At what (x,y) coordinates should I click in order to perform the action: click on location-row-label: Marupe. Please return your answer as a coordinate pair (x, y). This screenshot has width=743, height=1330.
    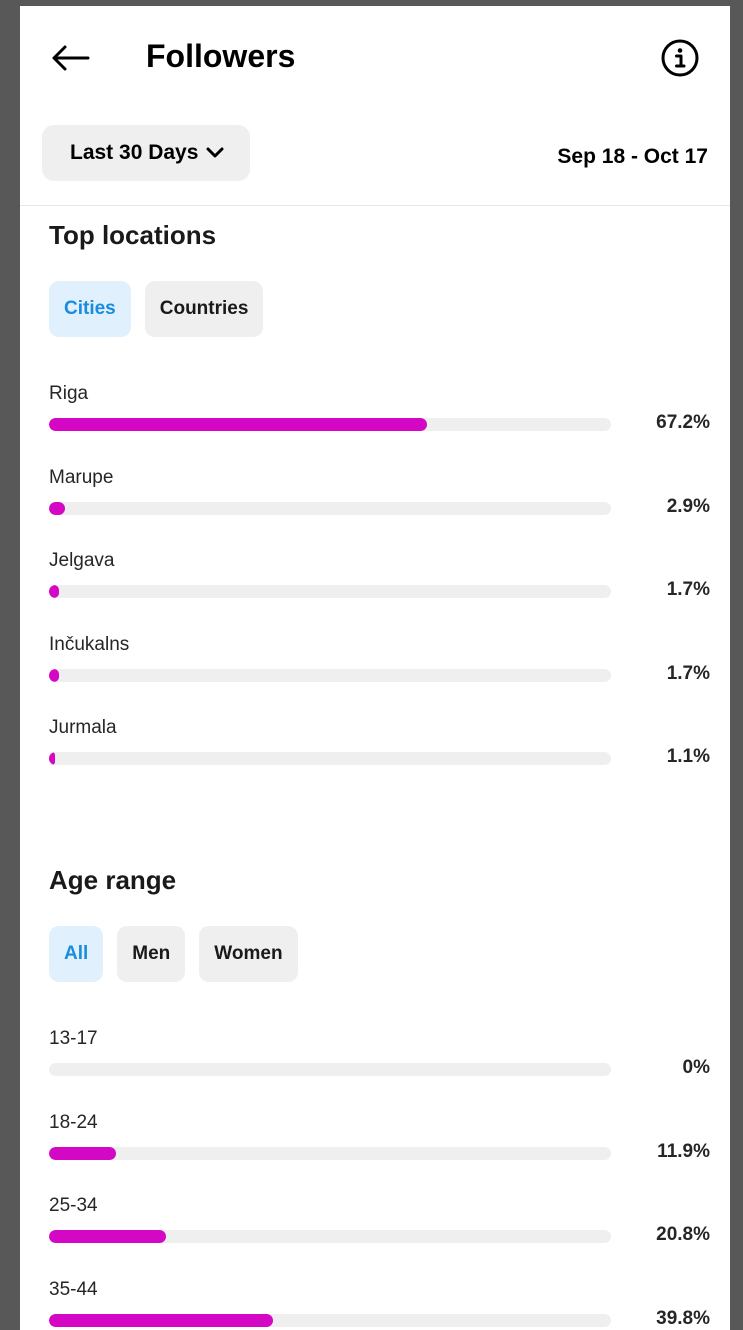
    Looking at the image, I should click on (81, 477).